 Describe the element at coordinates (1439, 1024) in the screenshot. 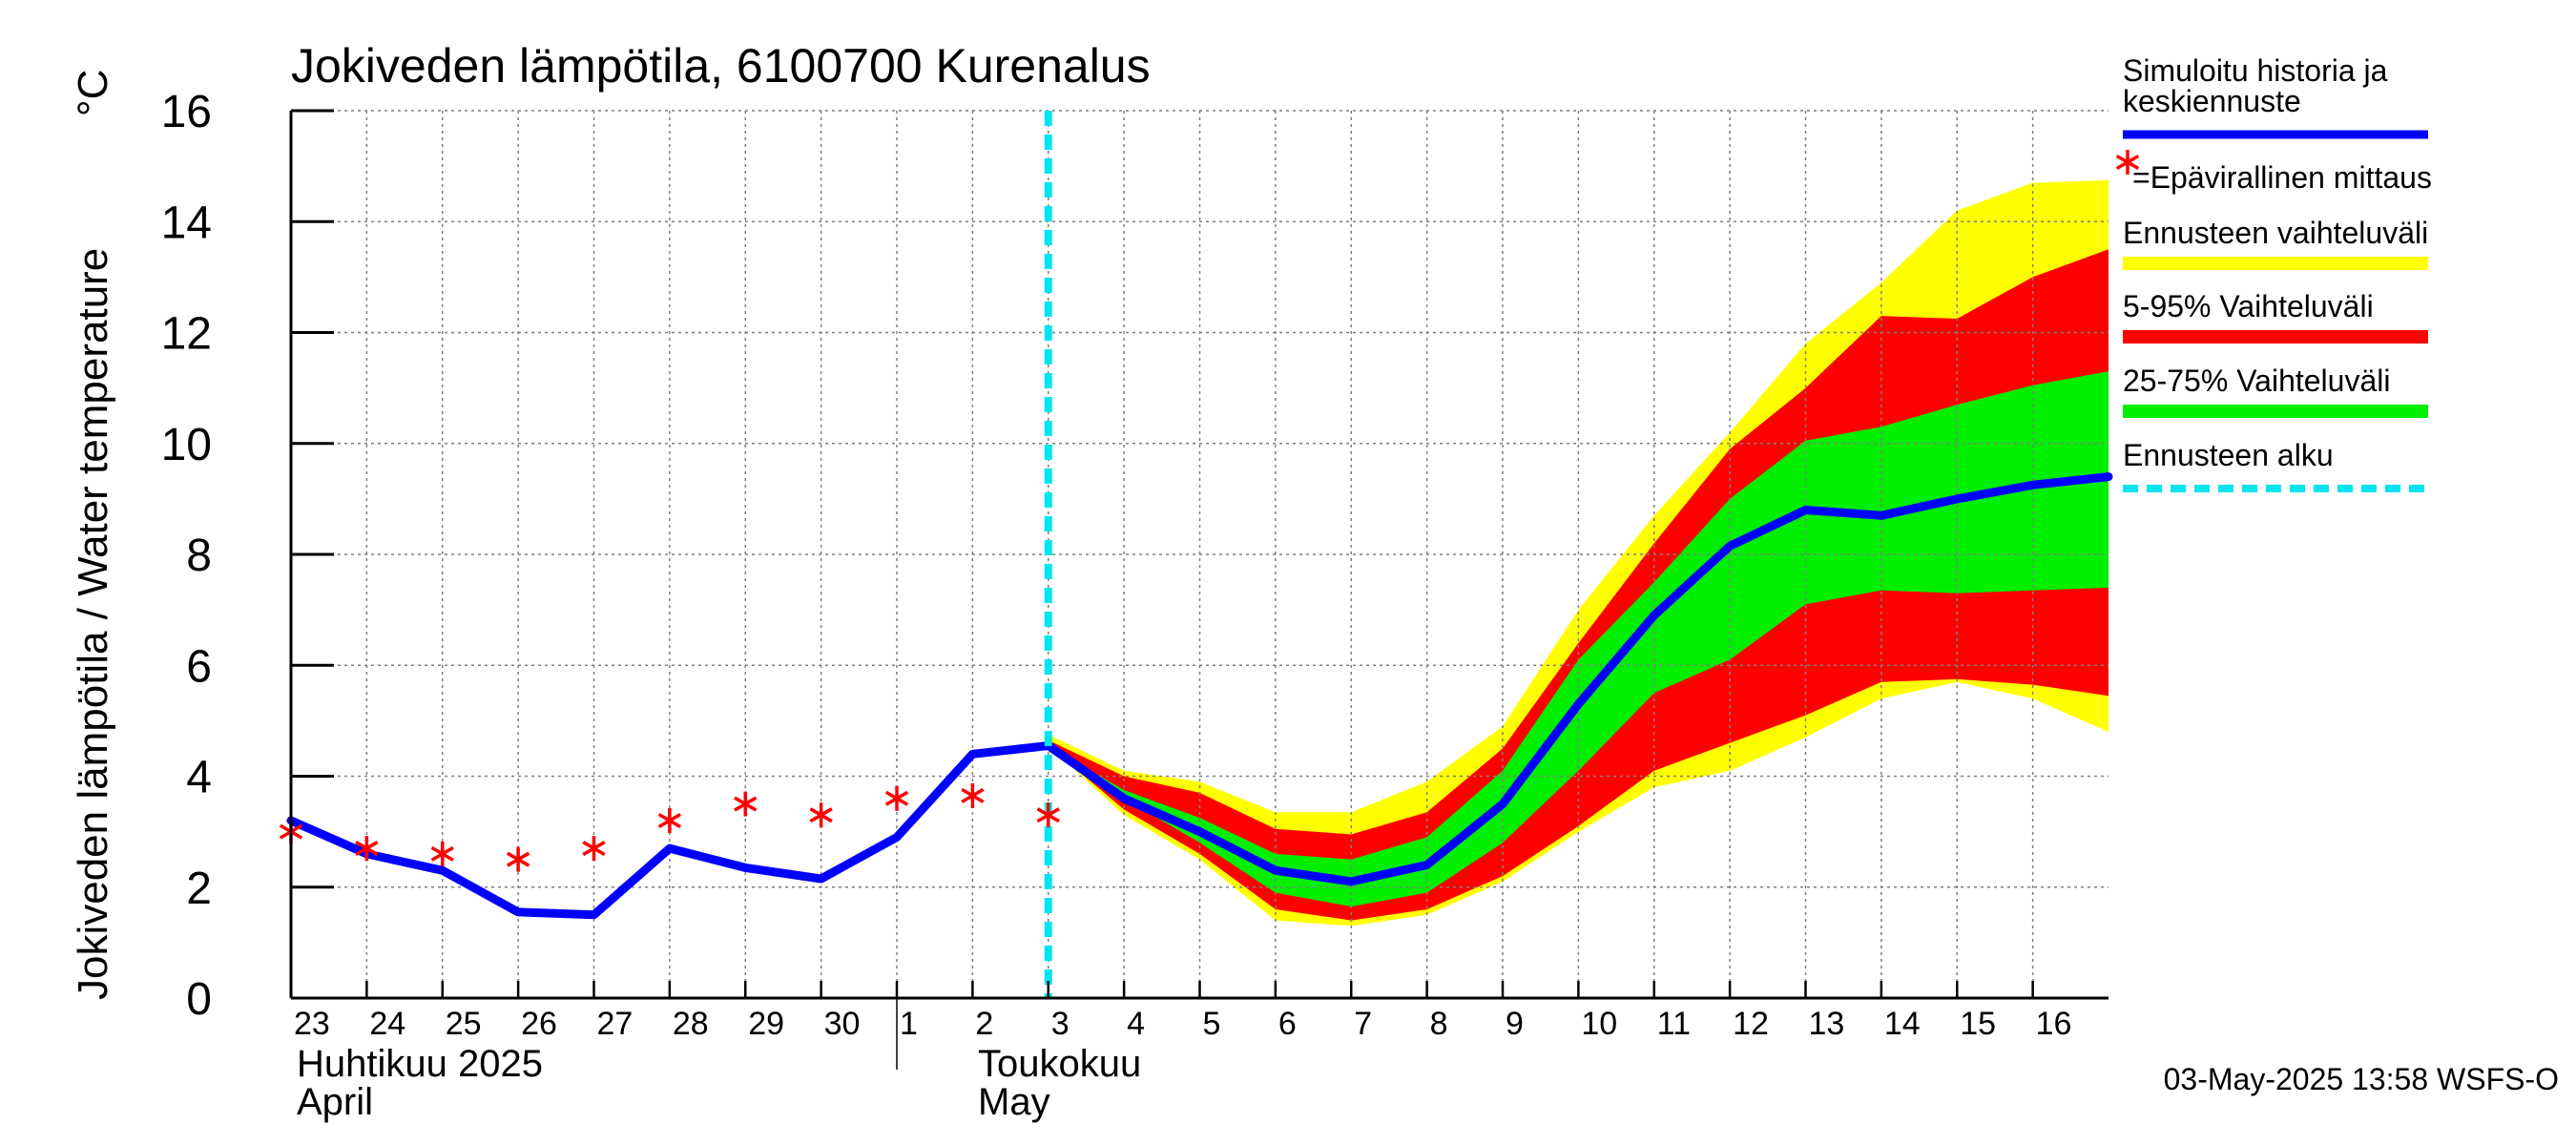

I see `x-tick-label: 8` at that location.